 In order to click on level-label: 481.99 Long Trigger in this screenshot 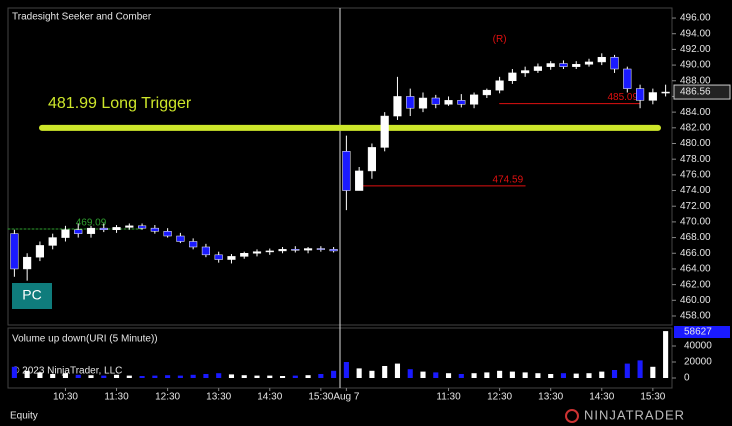, I will do `click(120, 103)`.